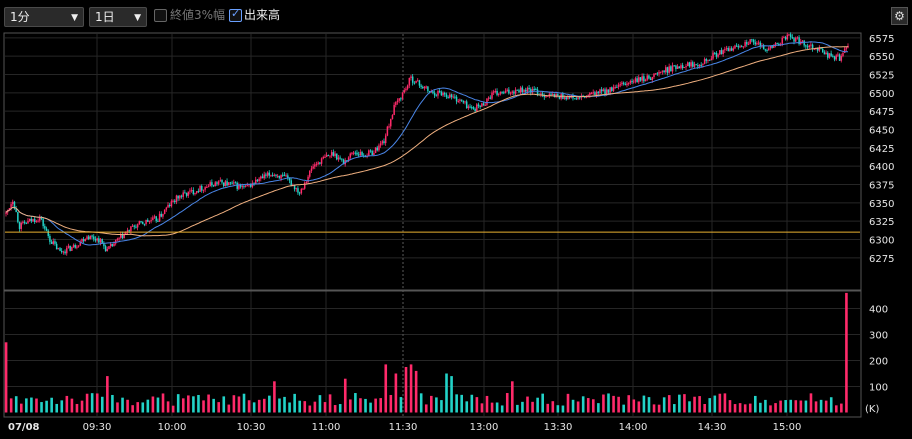 Image resolution: width=912 pixels, height=439 pixels. Describe the element at coordinates (235, 14) in the screenshot. I see `volume-checkbox` at that location.